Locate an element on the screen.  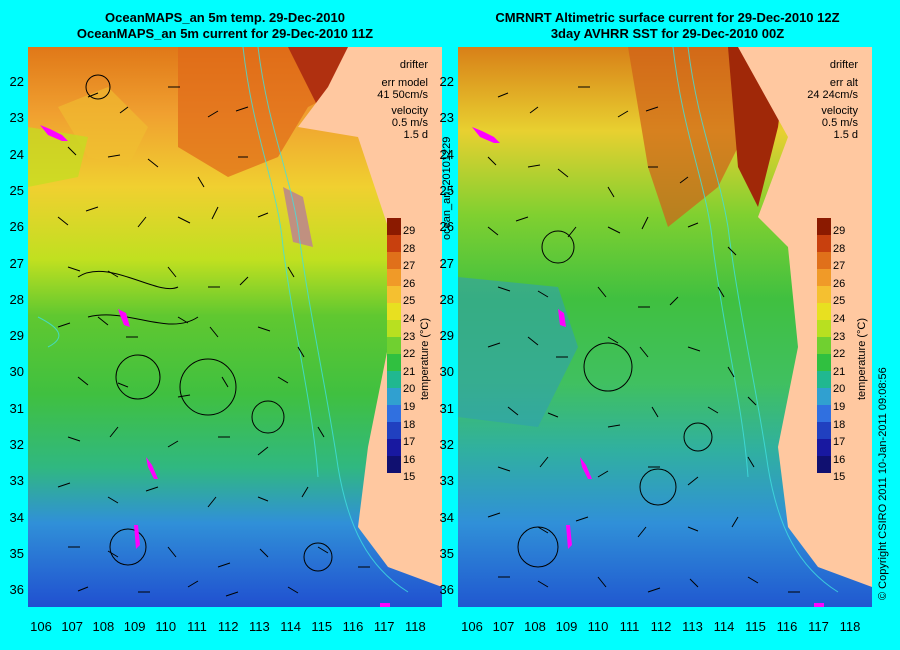
colorbar-tick-label: 19 is located at coordinates (839, 407).